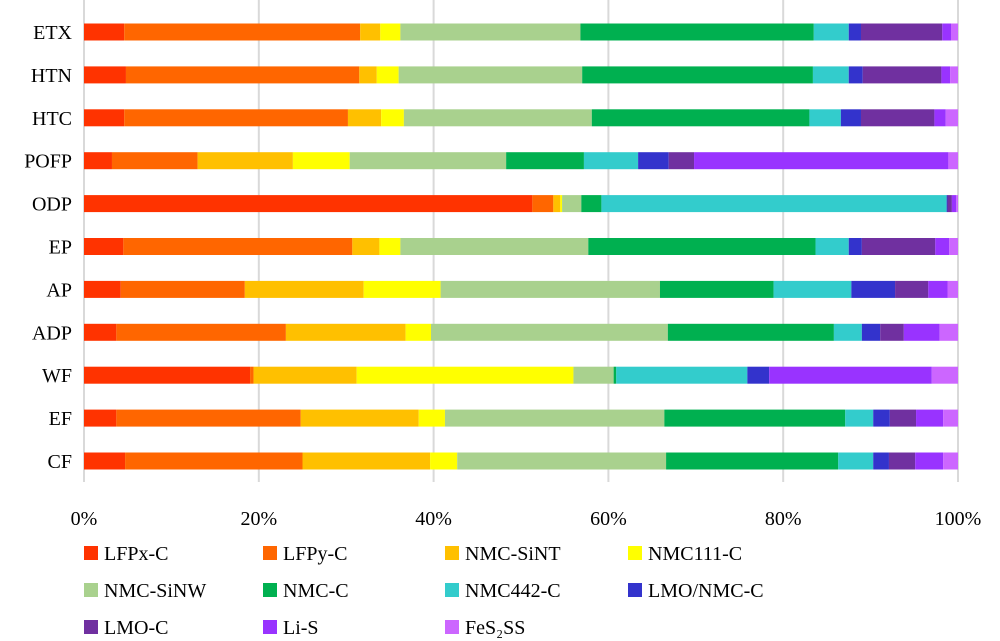 This screenshot has width=1000, height=641. Describe the element at coordinates (60, 248) in the screenshot. I see `category-label: EP` at that location.